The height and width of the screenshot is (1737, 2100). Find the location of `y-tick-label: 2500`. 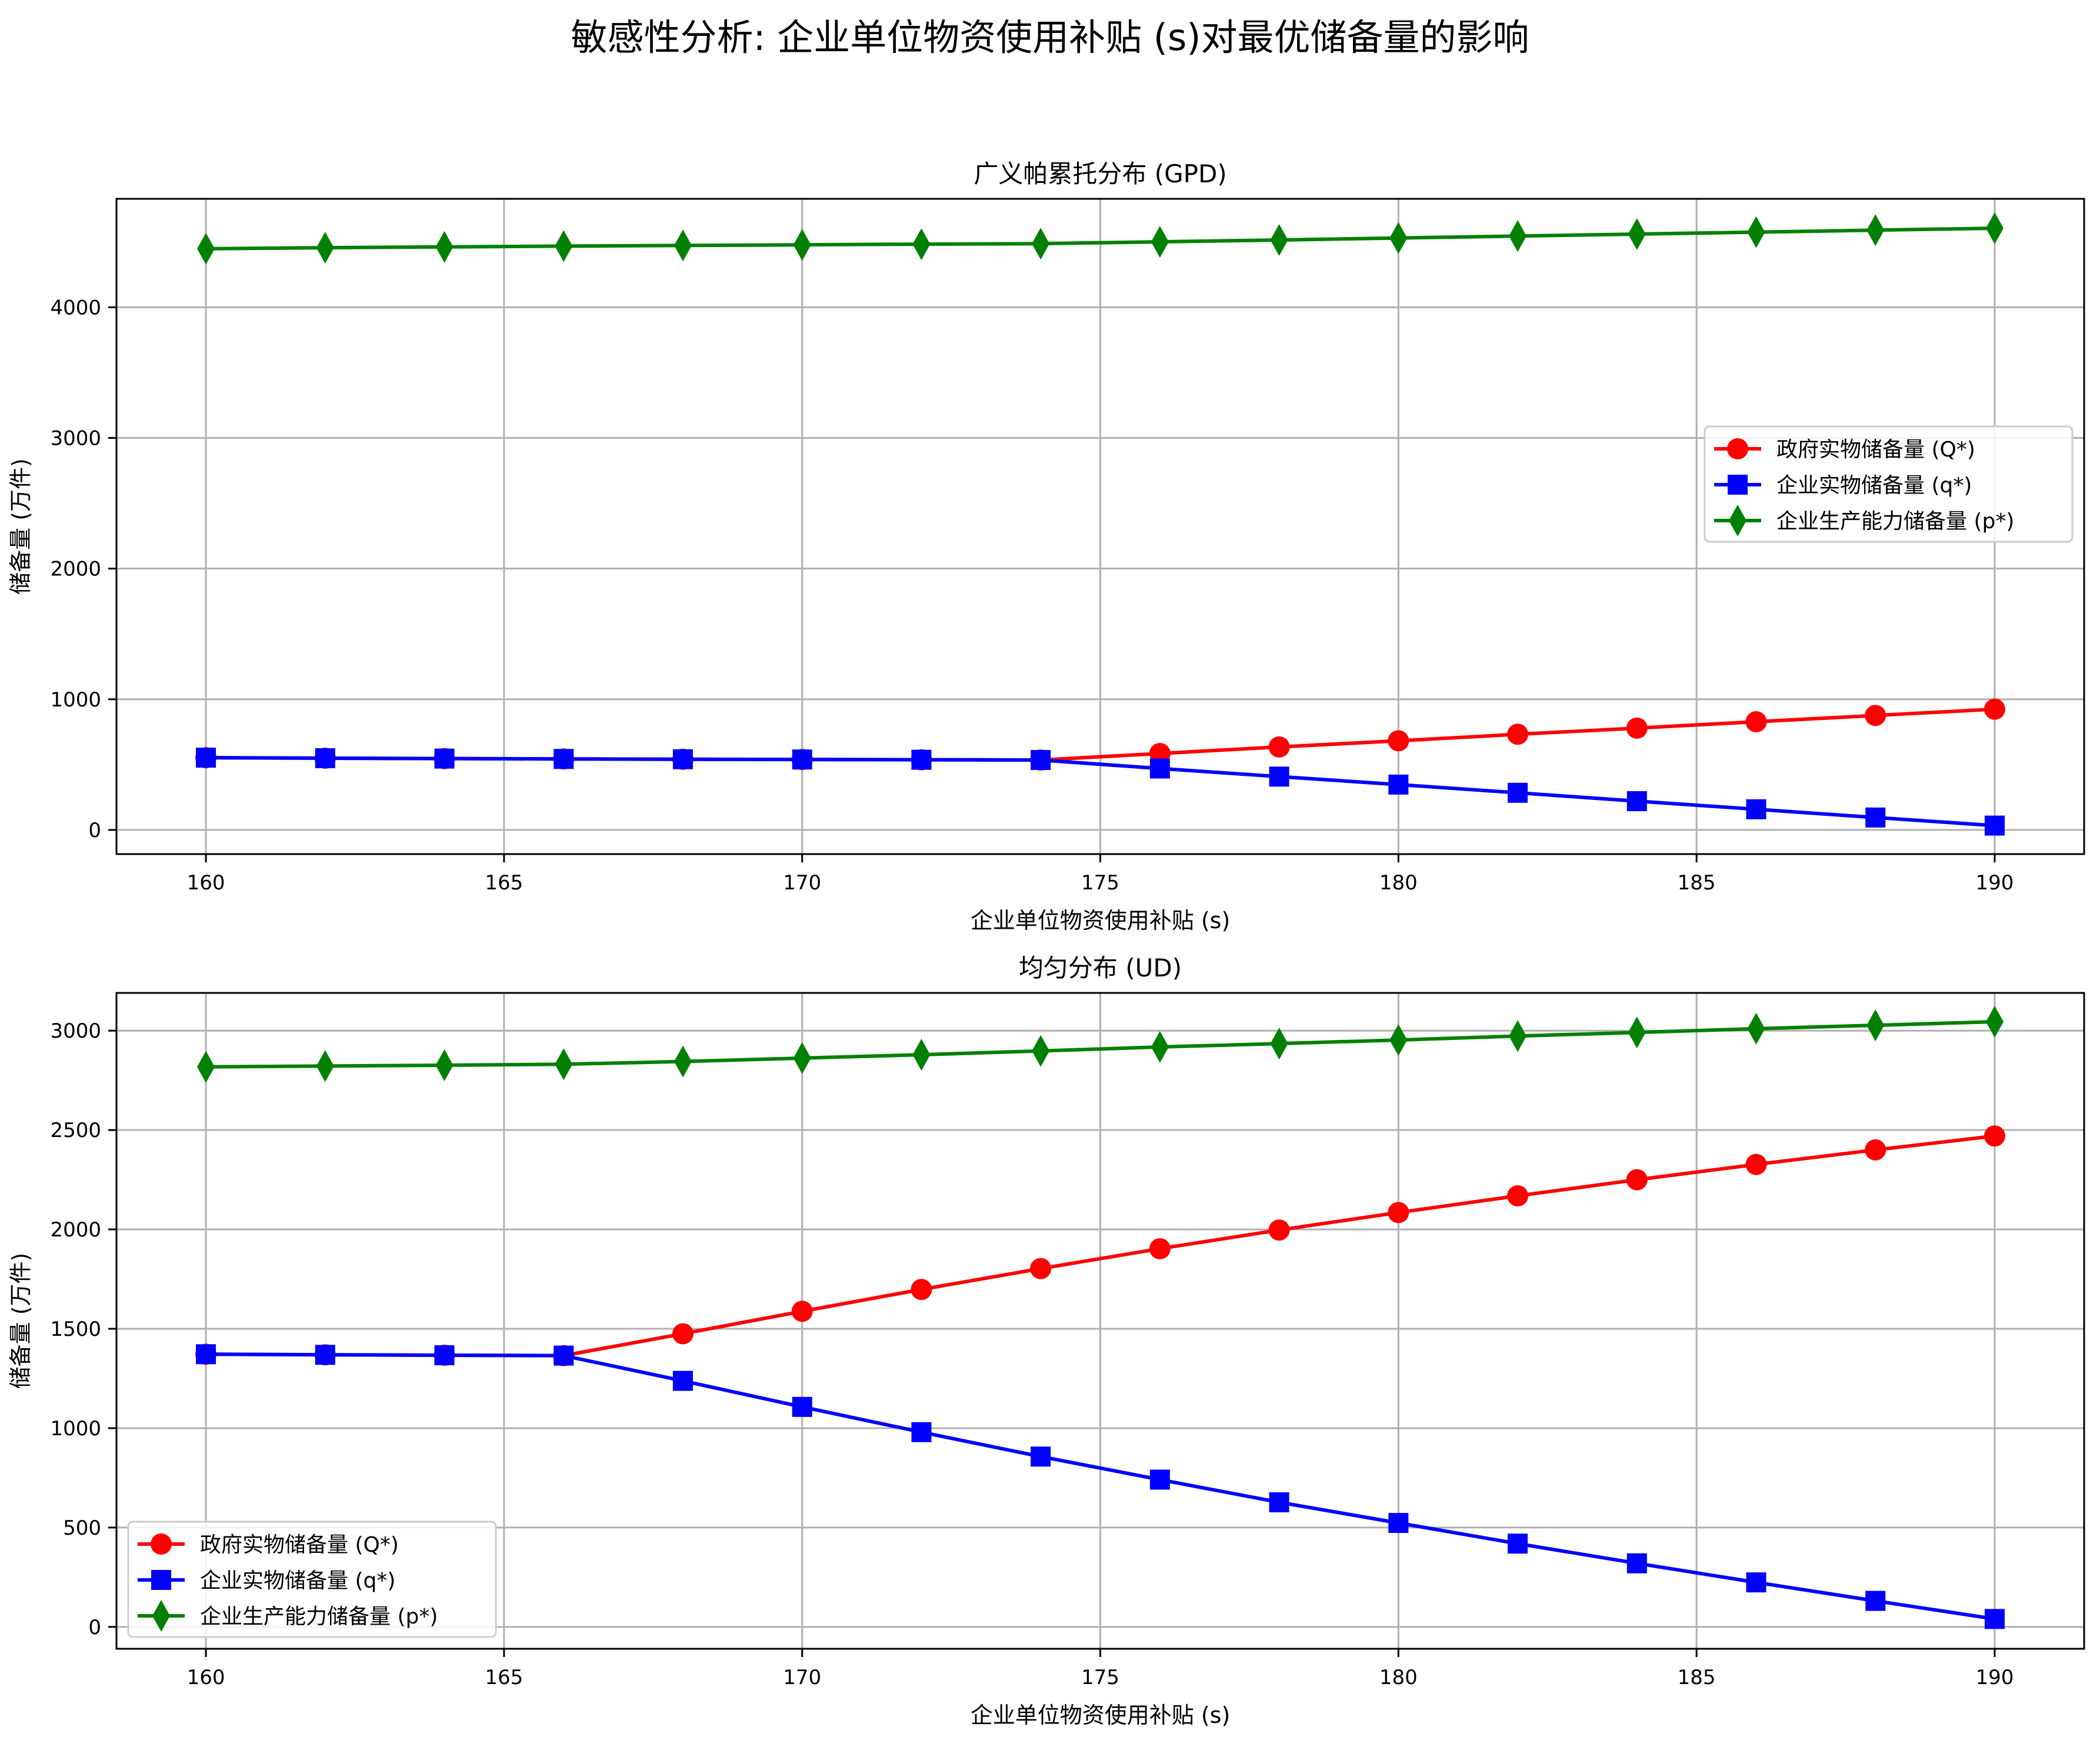

y-tick-label: 2500 is located at coordinates (75, 1130).